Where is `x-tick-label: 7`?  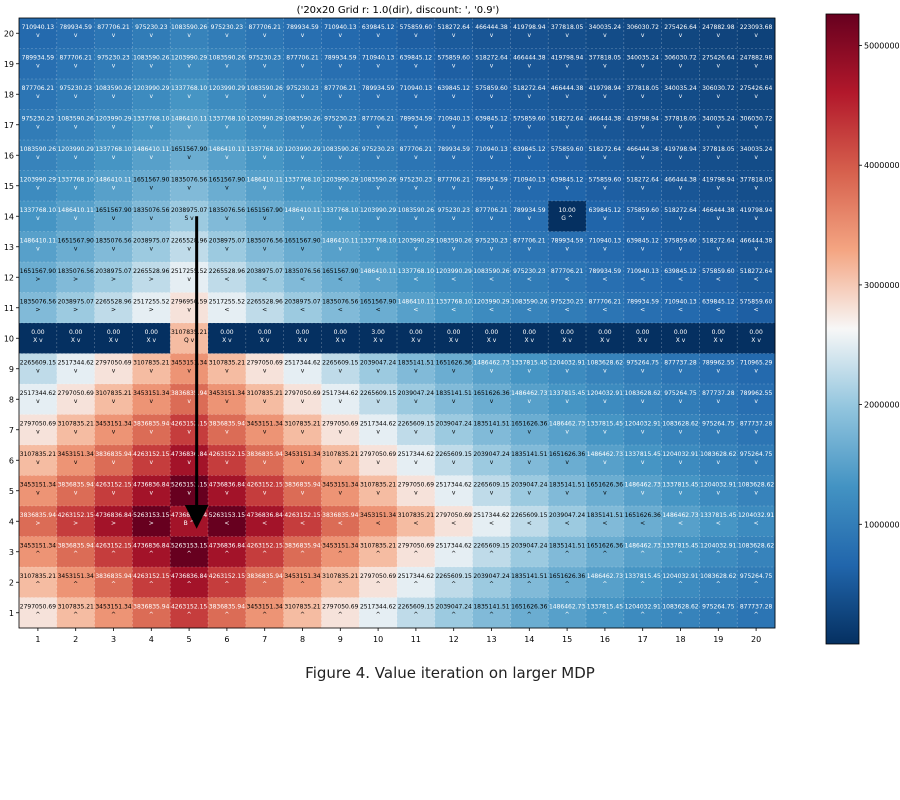
x-tick-label: 7 is located at coordinates (264, 639).